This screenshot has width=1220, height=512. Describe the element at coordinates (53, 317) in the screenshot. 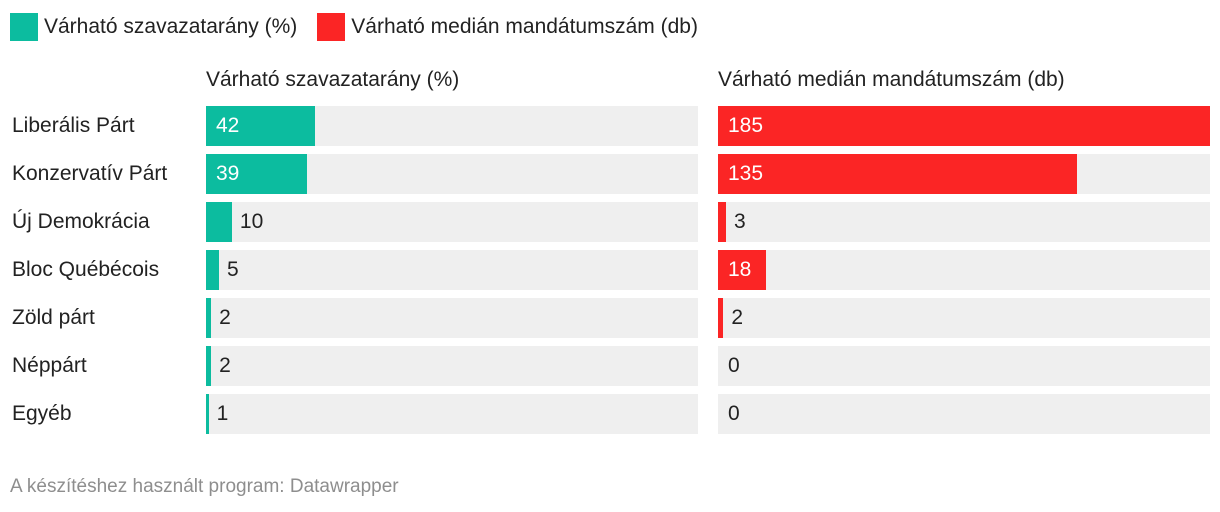

I see `row-label: Zöld párt` at that location.